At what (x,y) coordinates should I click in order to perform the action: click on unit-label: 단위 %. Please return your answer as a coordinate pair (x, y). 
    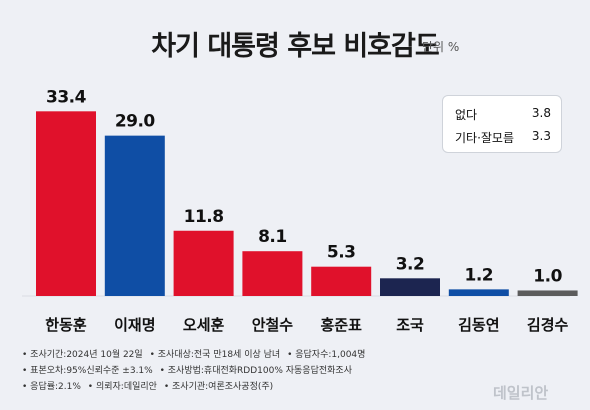
    Looking at the image, I should click on (441, 47).